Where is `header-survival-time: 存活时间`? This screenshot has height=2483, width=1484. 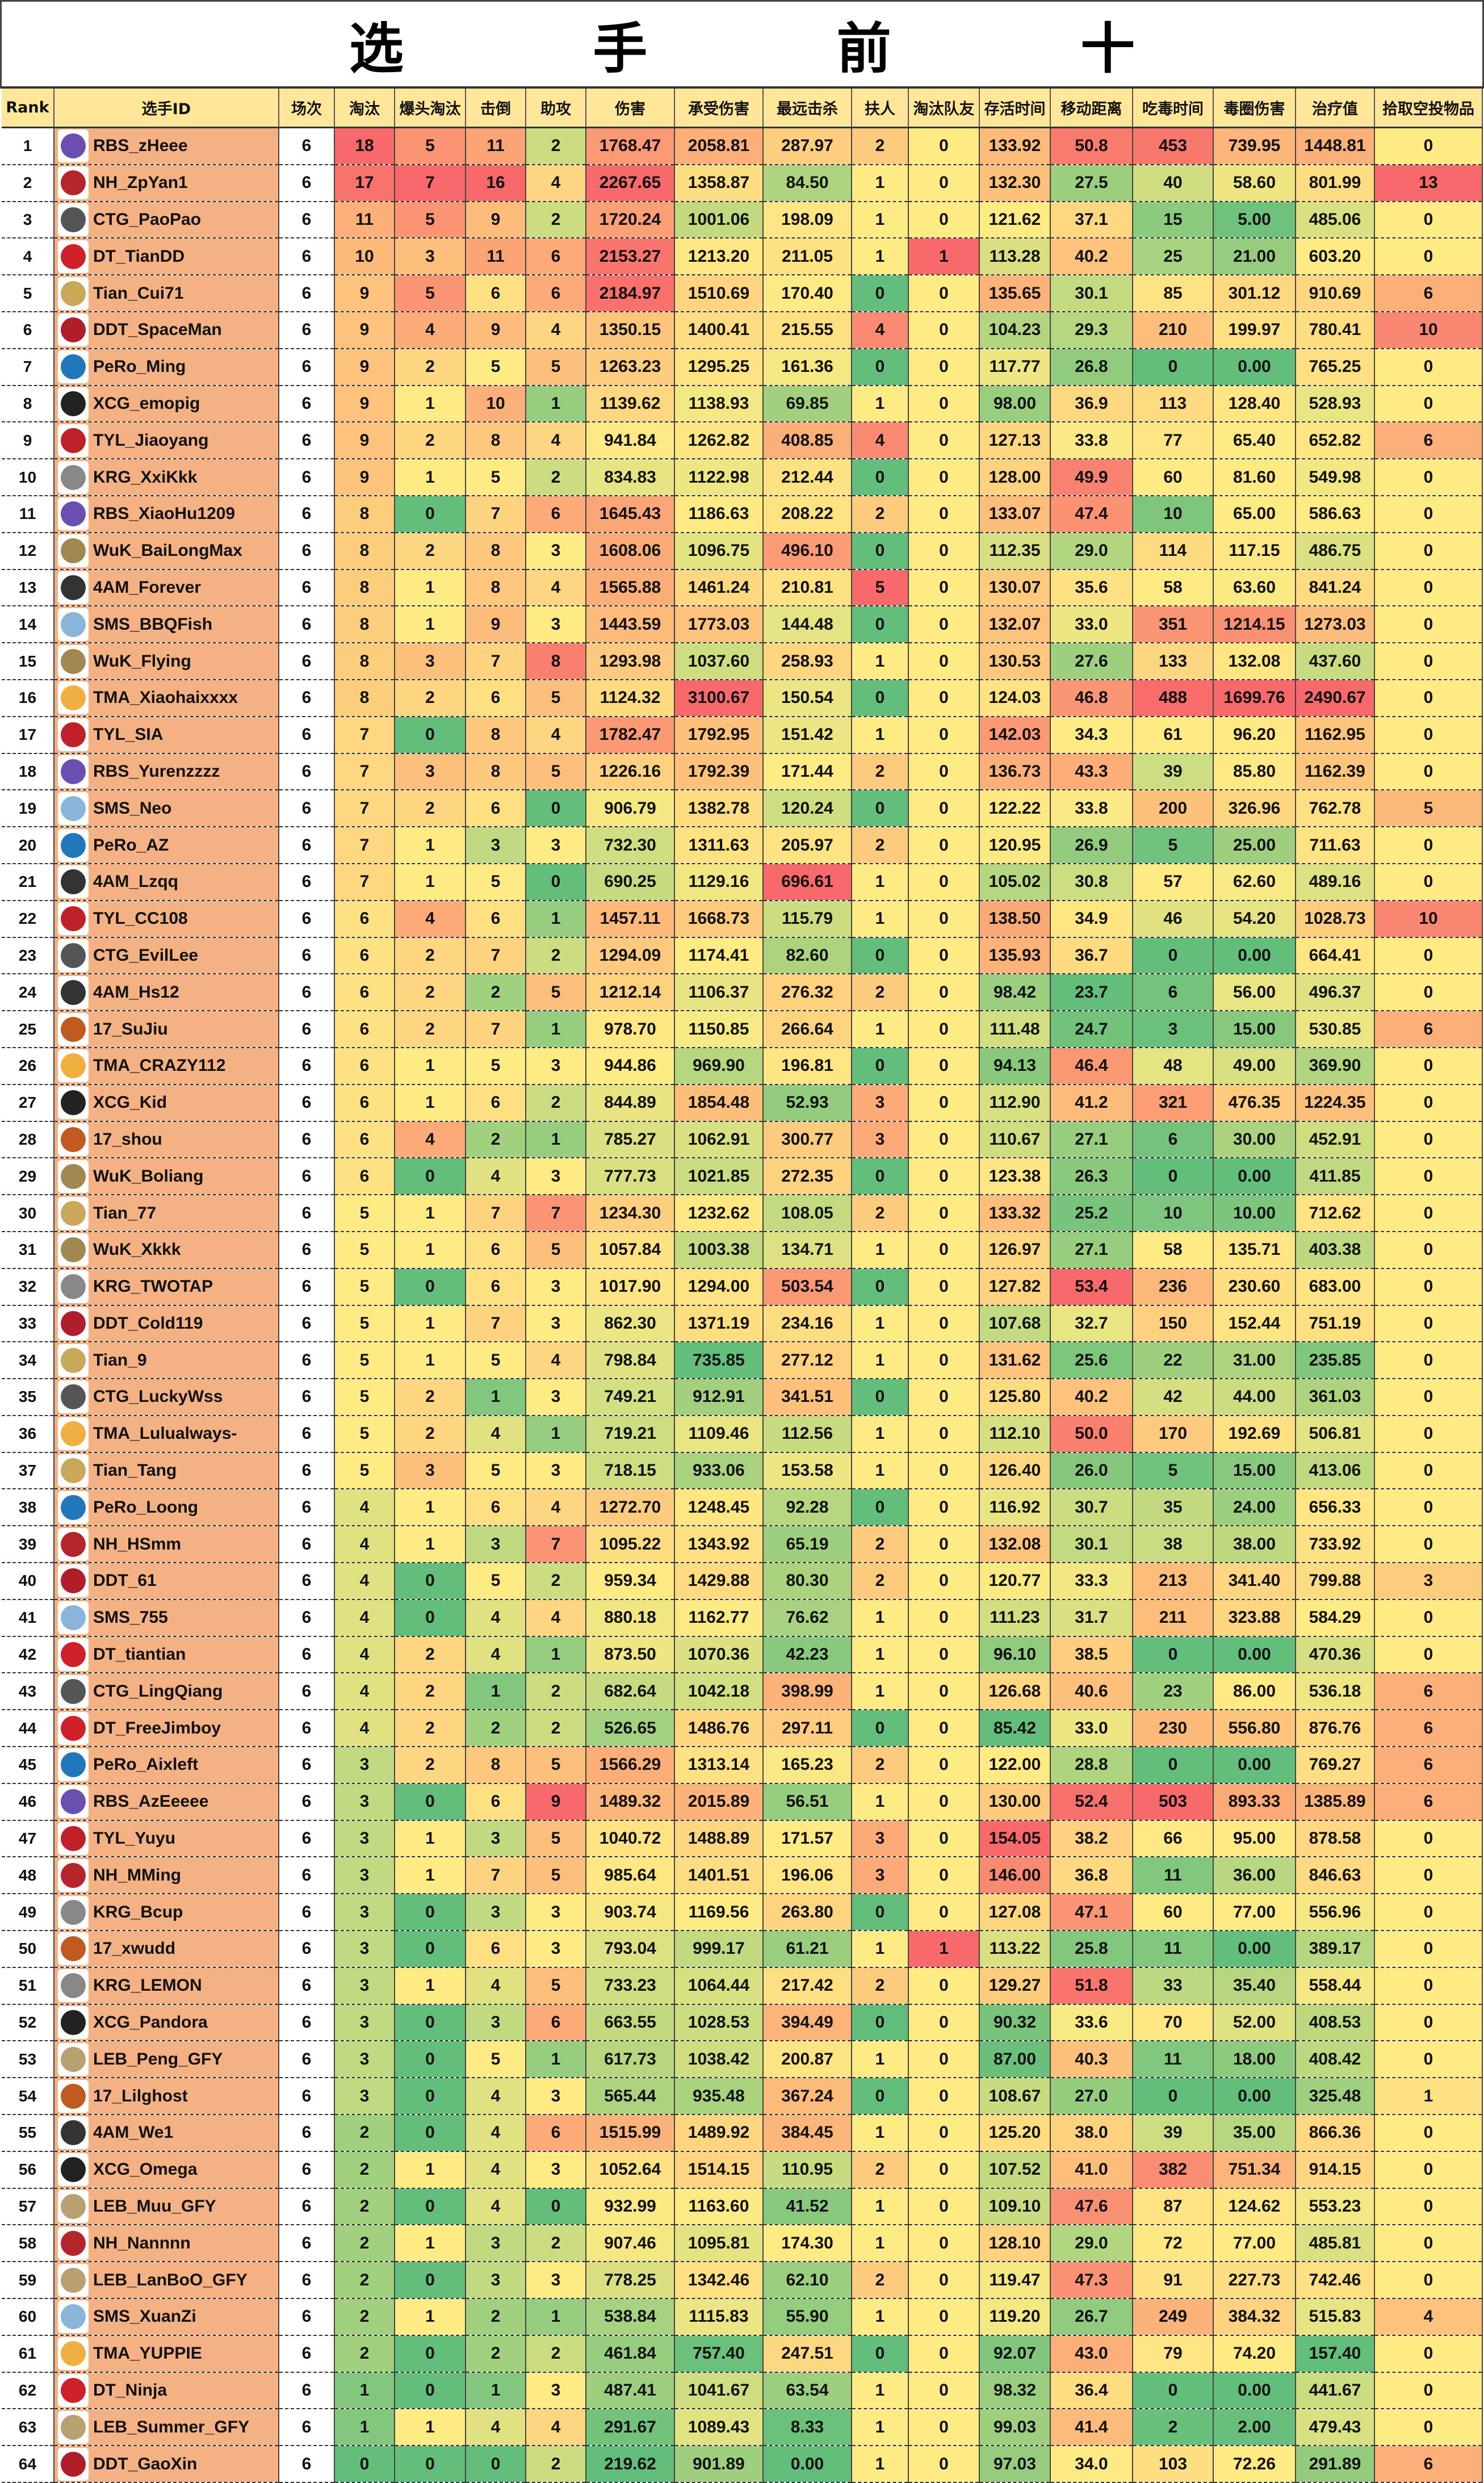 header-survival-time: 存活时间 is located at coordinates (1015, 109).